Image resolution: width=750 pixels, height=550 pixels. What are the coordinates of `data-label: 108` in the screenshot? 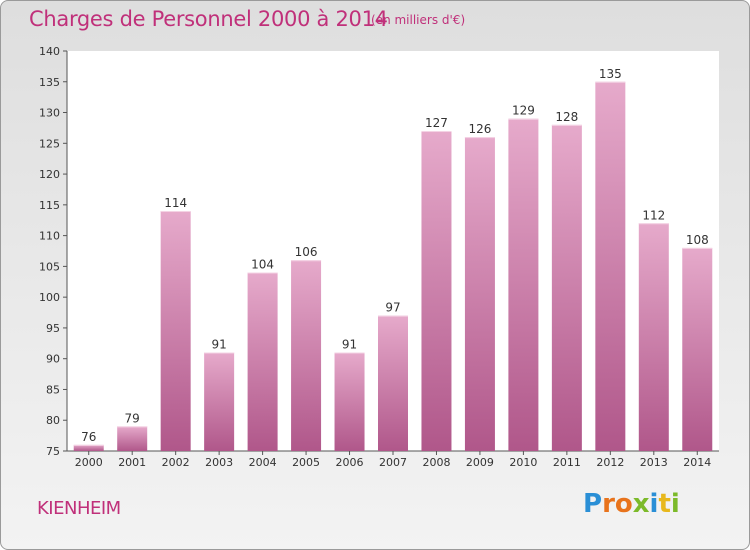 It's located at (697, 240).